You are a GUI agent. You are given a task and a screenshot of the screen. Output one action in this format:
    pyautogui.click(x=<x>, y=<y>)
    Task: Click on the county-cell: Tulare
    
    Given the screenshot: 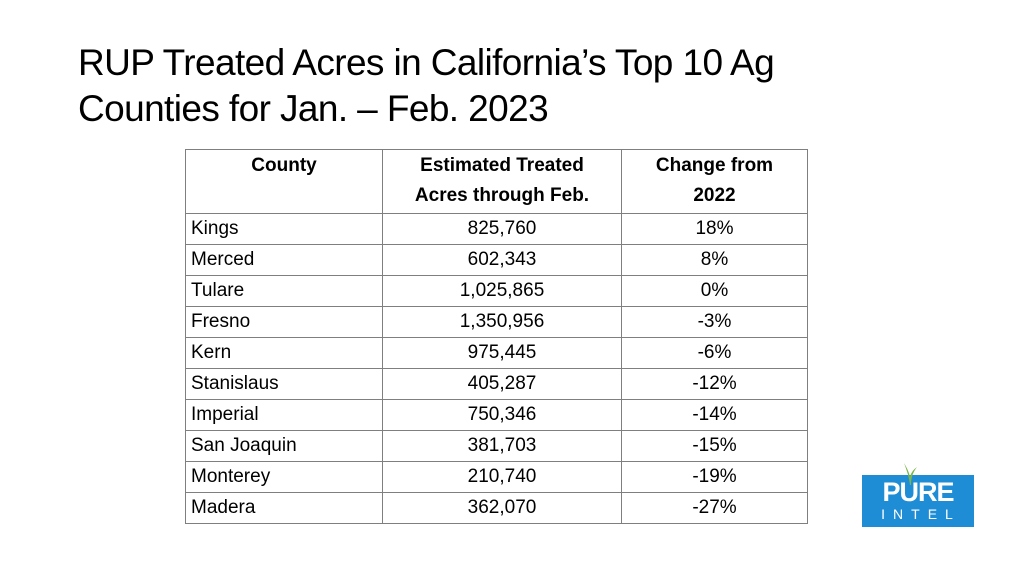 What is the action you would take?
    pyautogui.click(x=284, y=291)
    